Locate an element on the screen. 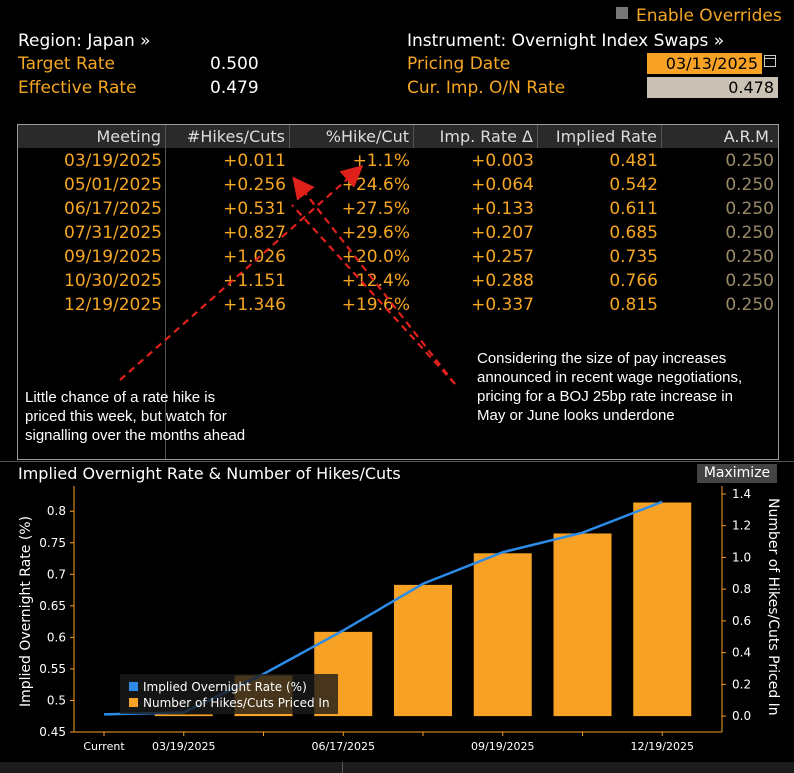 This screenshot has width=794, height=773. annotation-right-line: pricing for a BOJ 25bp rate increase in is located at coordinates (605, 396).